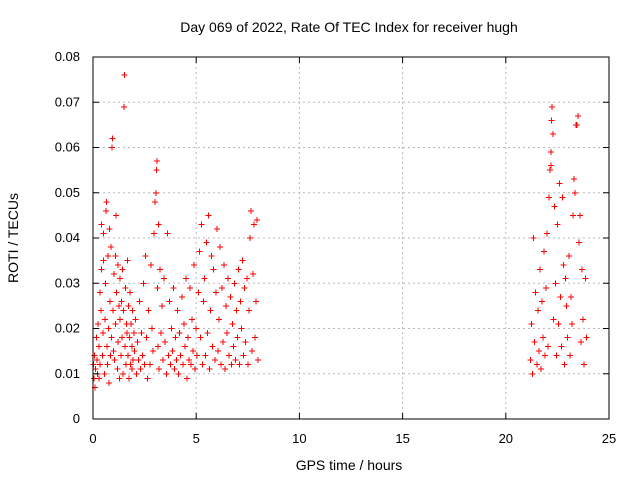 The height and width of the screenshot is (480, 640). Describe the element at coordinates (349, 465) in the screenshot. I see `x-axis-label: GPS time / hours` at that location.